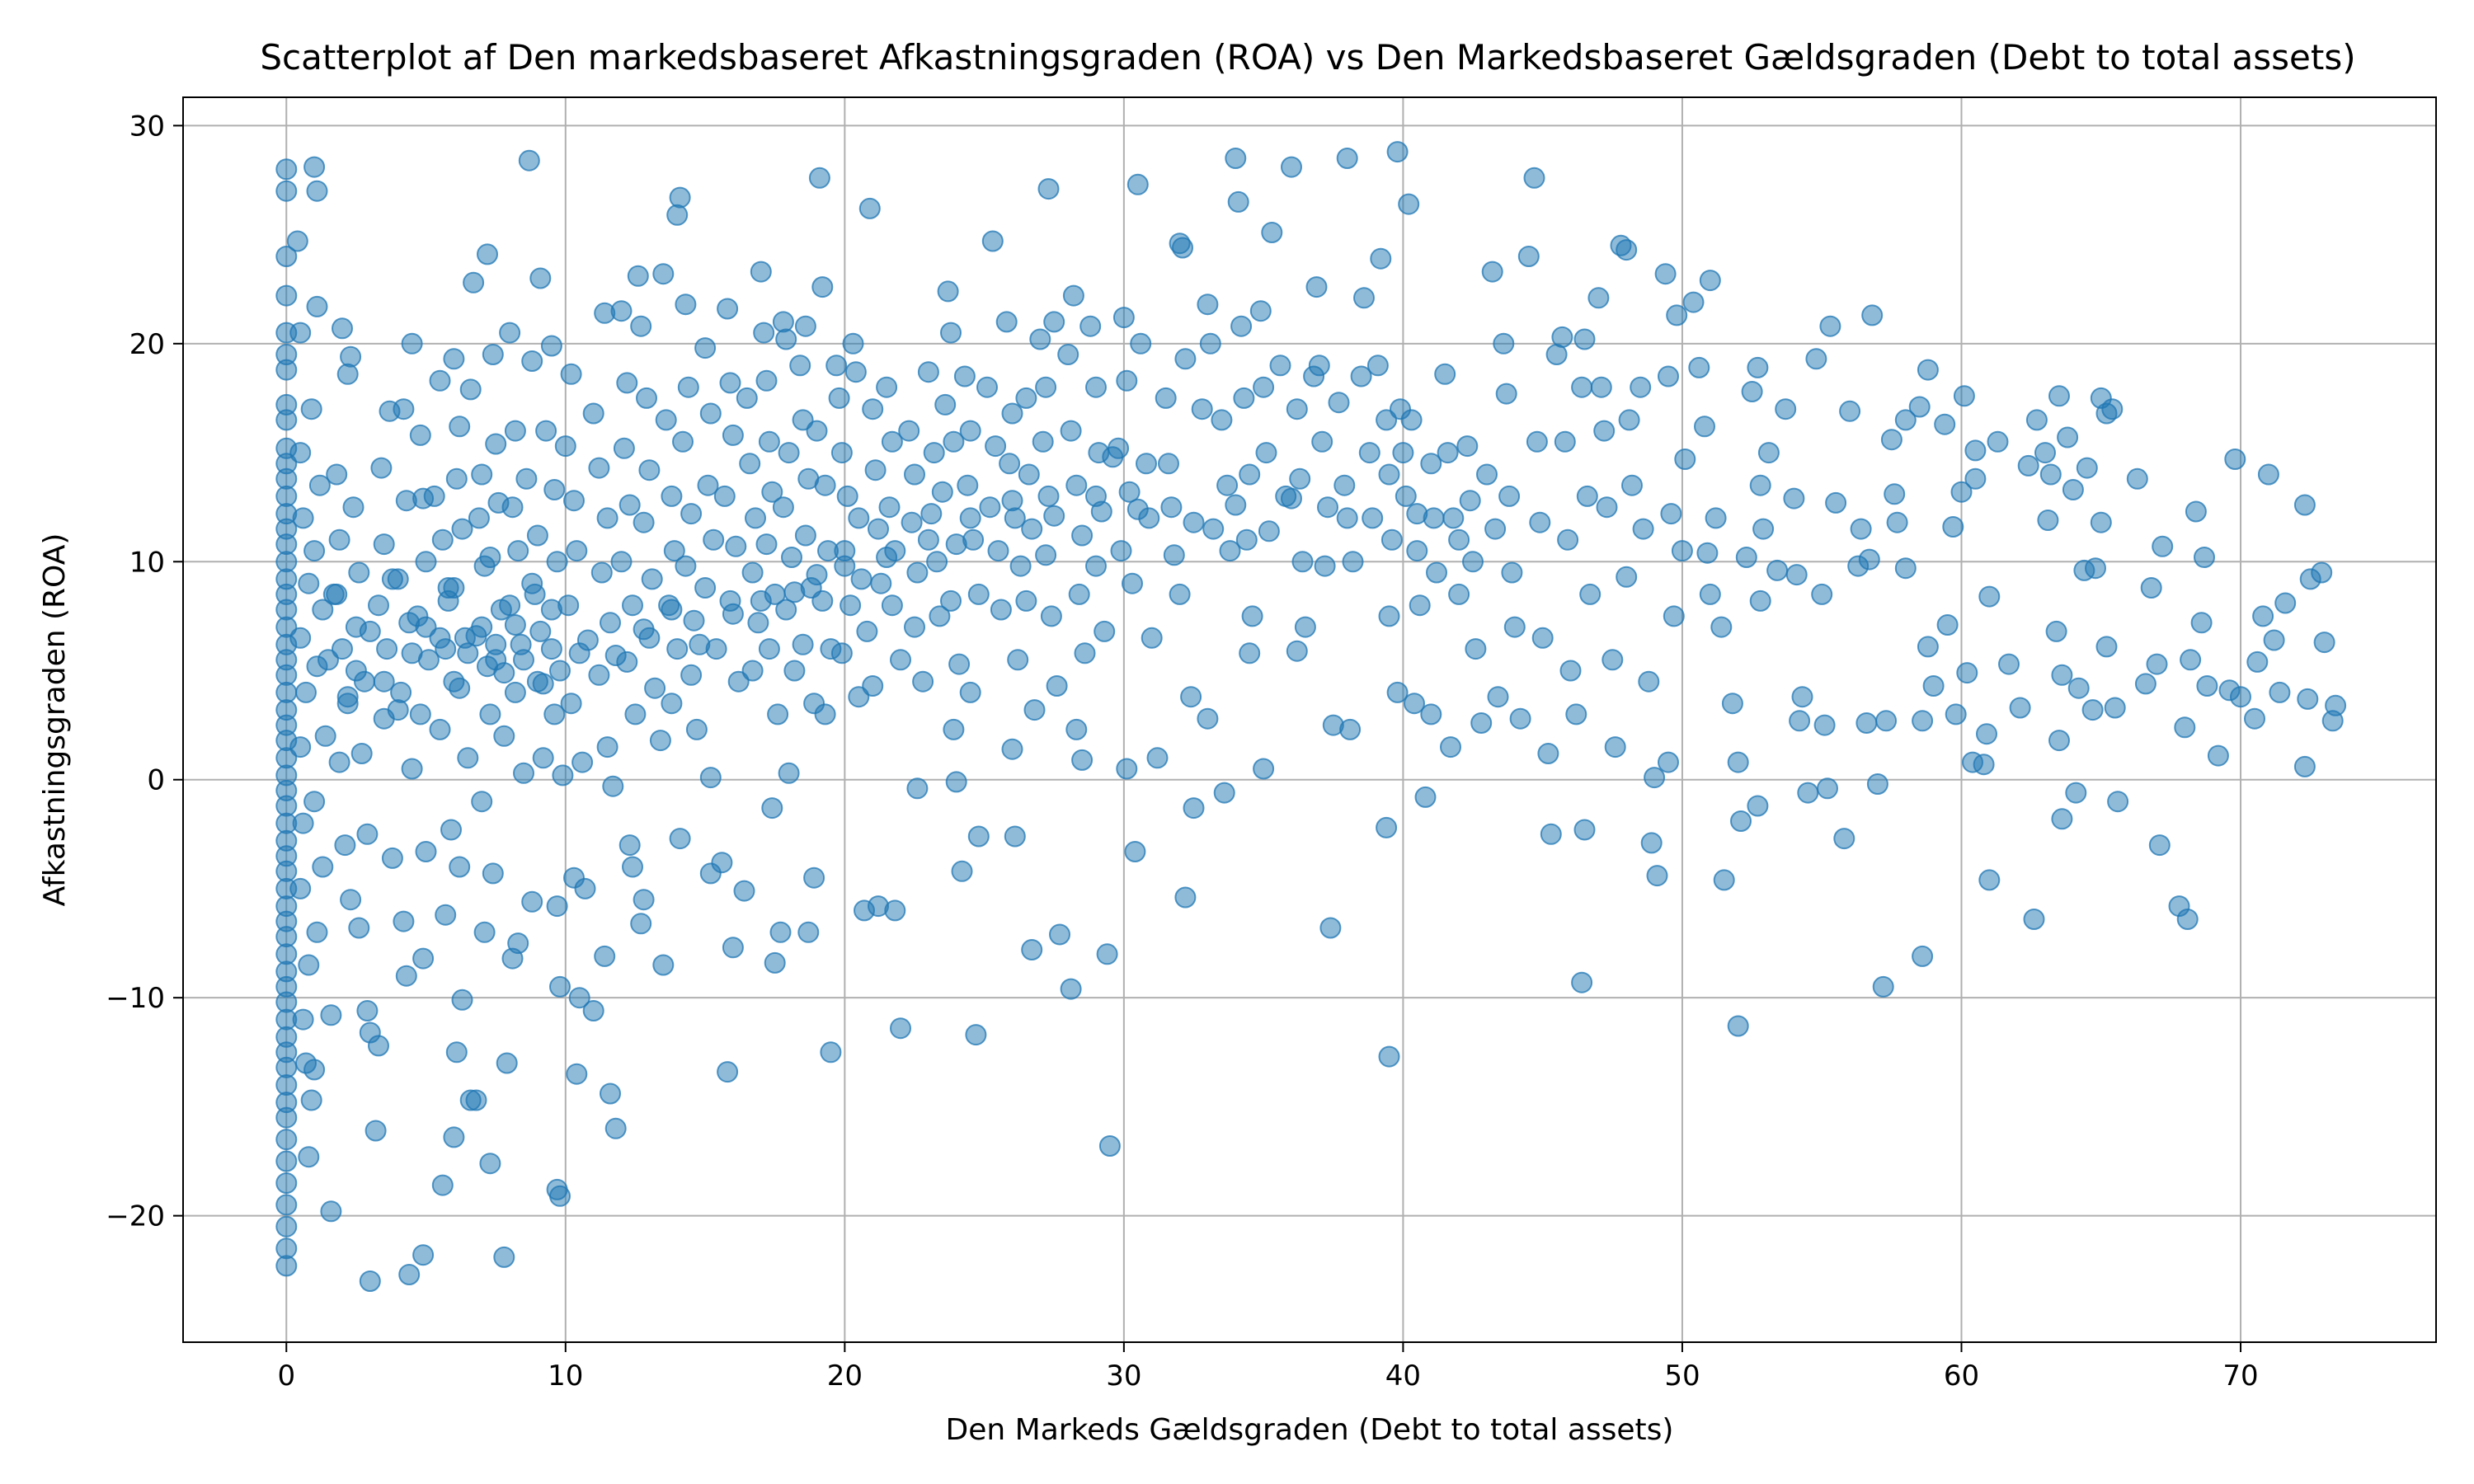  Describe the element at coordinates (156, 780) in the screenshot. I see `y-tick-label: 0` at that location.